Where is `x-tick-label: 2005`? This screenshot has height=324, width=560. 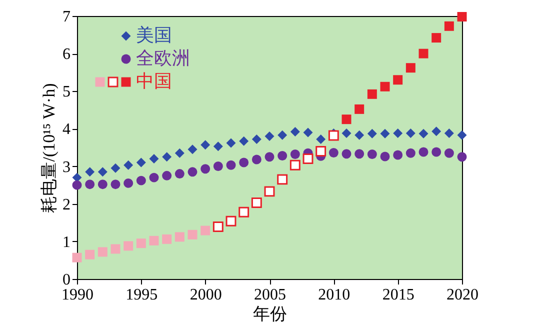
x-tick-label: 2005 is located at coordinates (270, 295).